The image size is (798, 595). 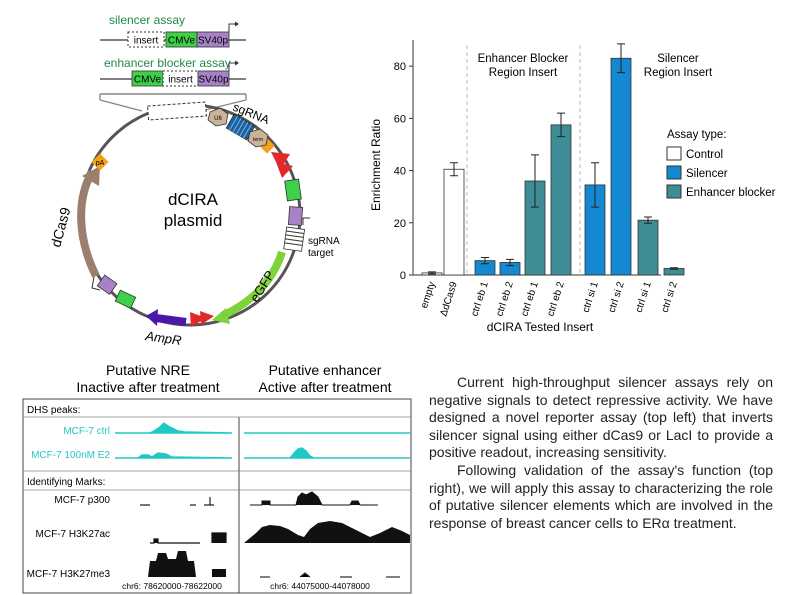 I want to click on egfp-arrow, so click(x=253, y=285).